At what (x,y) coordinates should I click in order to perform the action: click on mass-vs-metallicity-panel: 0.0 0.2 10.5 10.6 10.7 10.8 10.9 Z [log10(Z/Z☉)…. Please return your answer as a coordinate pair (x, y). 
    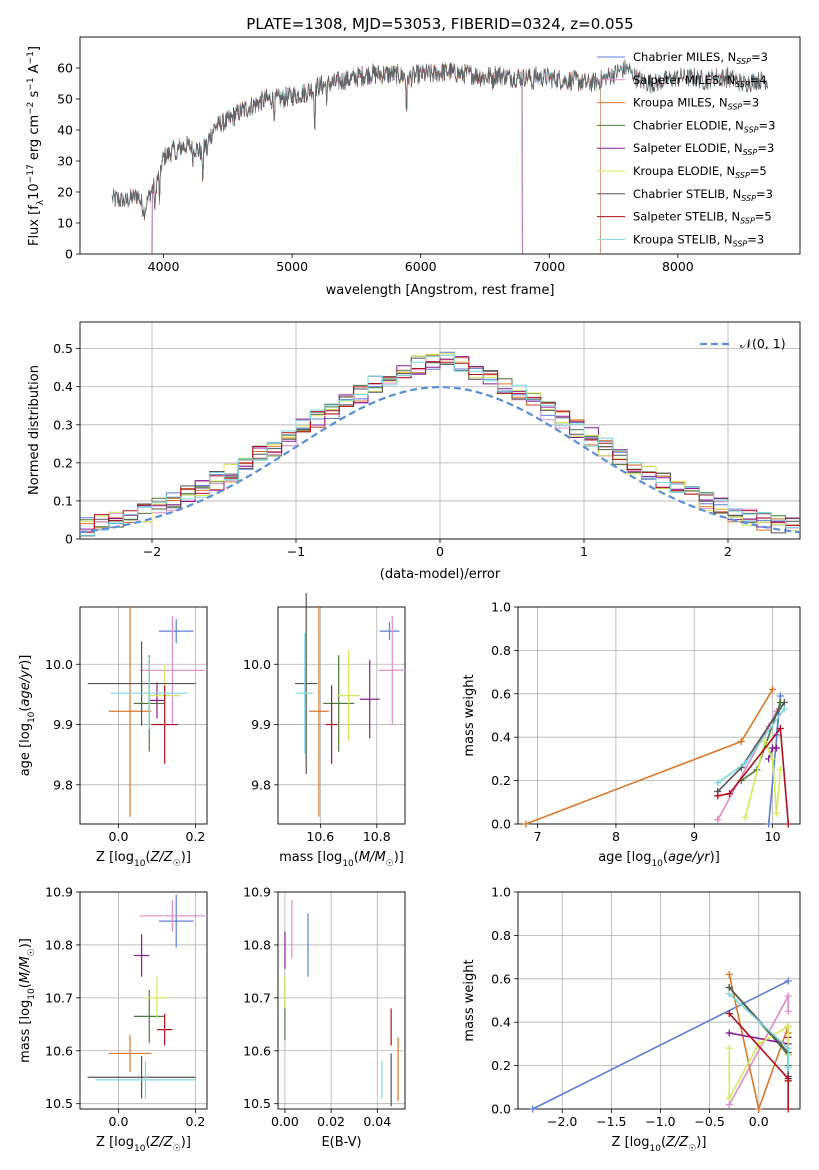
    Looking at the image, I should click on (113, 1019).